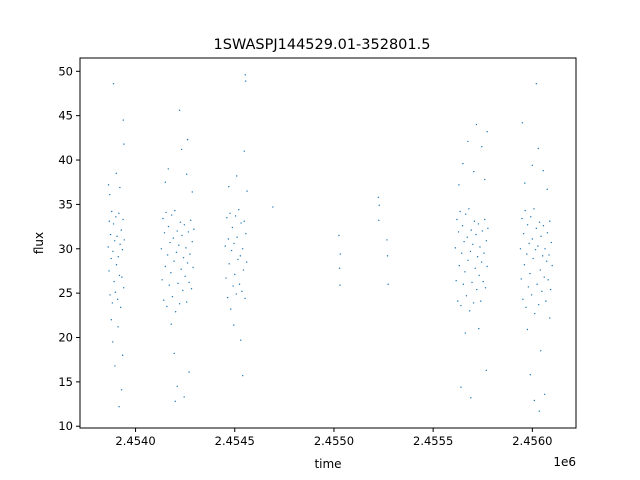 The height and width of the screenshot is (480, 640). Describe the element at coordinates (65, 293) in the screenshot. I see `y-tick-label: 25` at that location.